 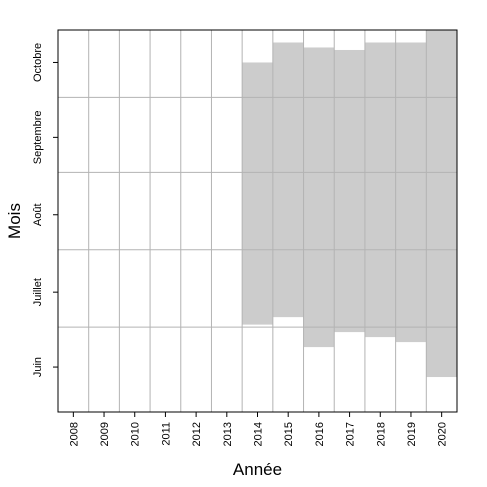 I want to click on y-tick-label: Septembre, so click(x=38, y=137).